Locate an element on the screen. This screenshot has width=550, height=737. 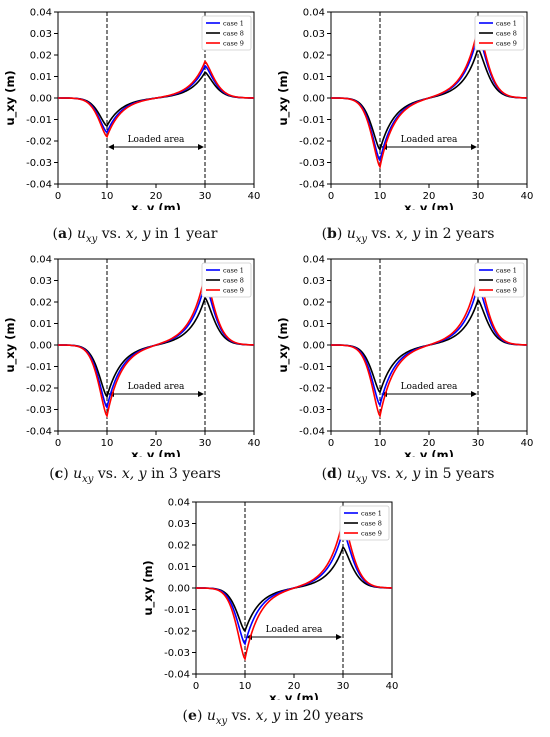
caption-letter: d is located at coordinates (332, 474).